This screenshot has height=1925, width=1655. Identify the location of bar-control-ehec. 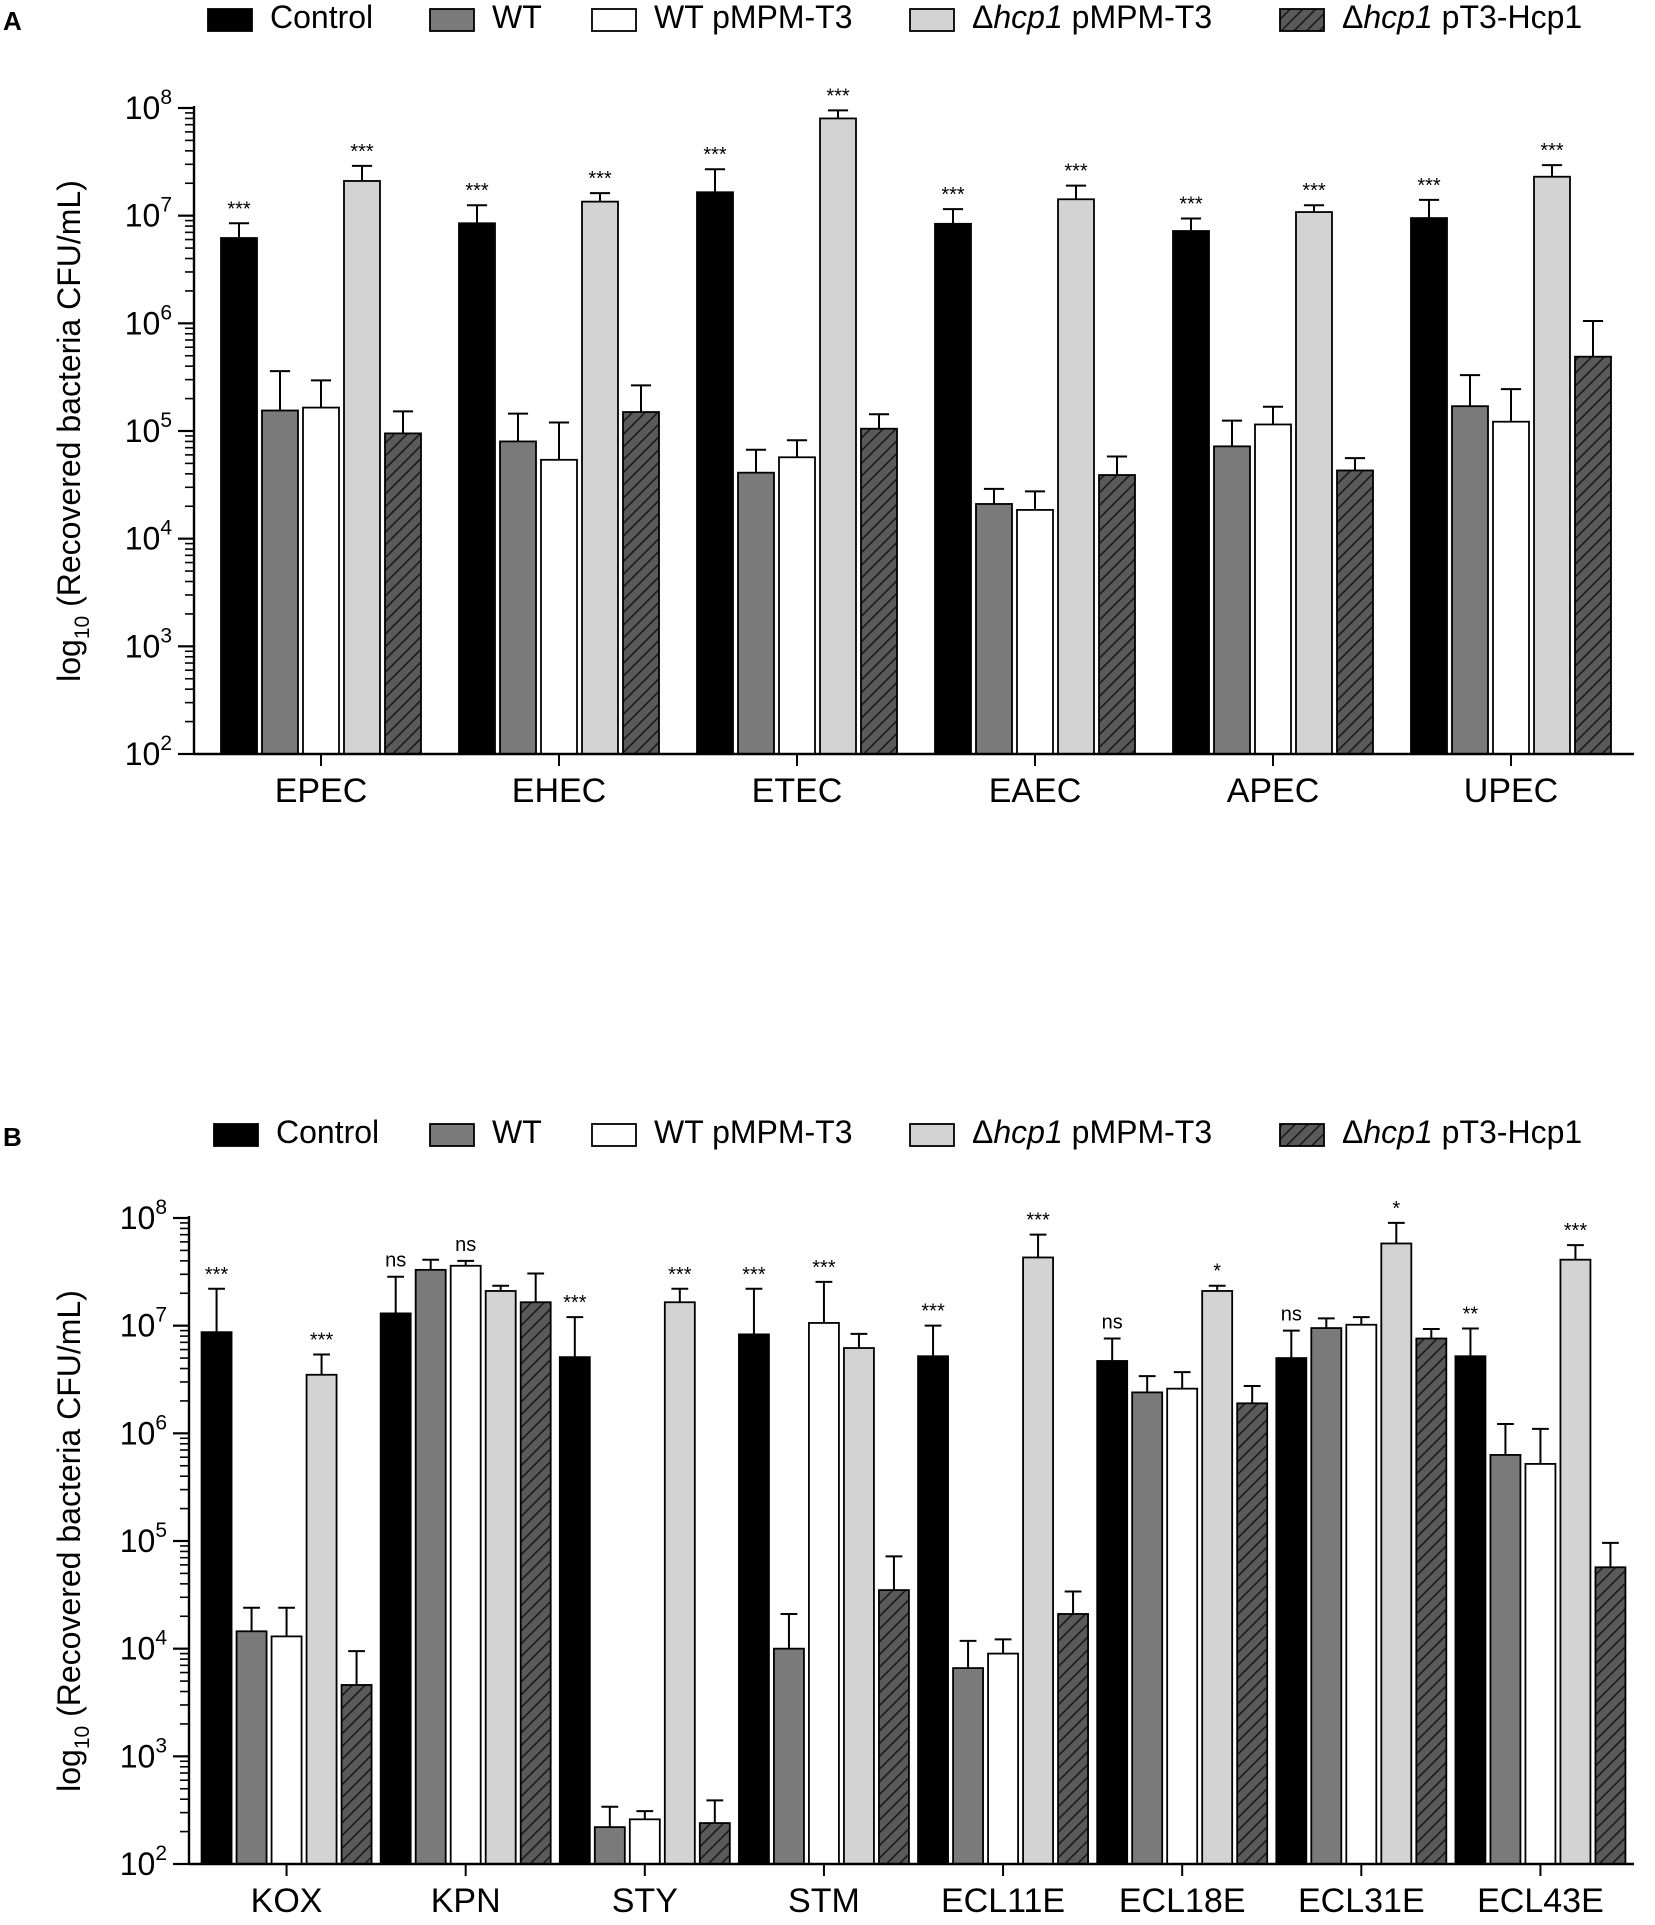
(477, 488).